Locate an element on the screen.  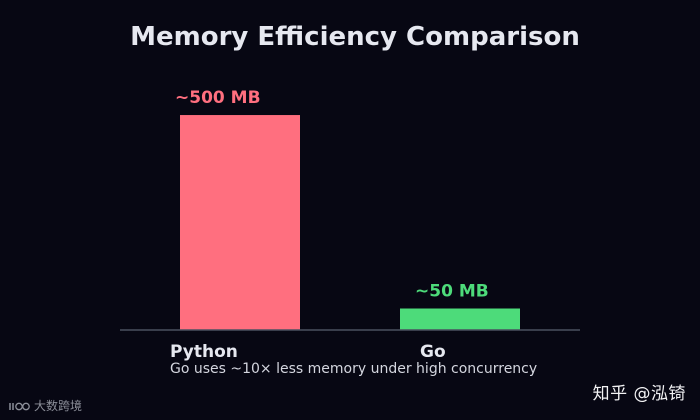
left-watermark: 大数跨境 is located at coordinates (45, 405).